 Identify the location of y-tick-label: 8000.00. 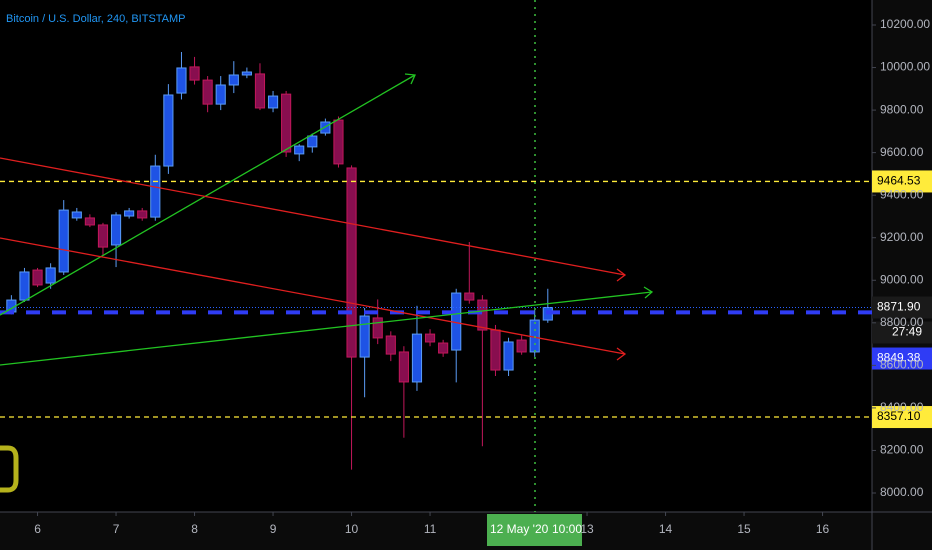
(902, 492).